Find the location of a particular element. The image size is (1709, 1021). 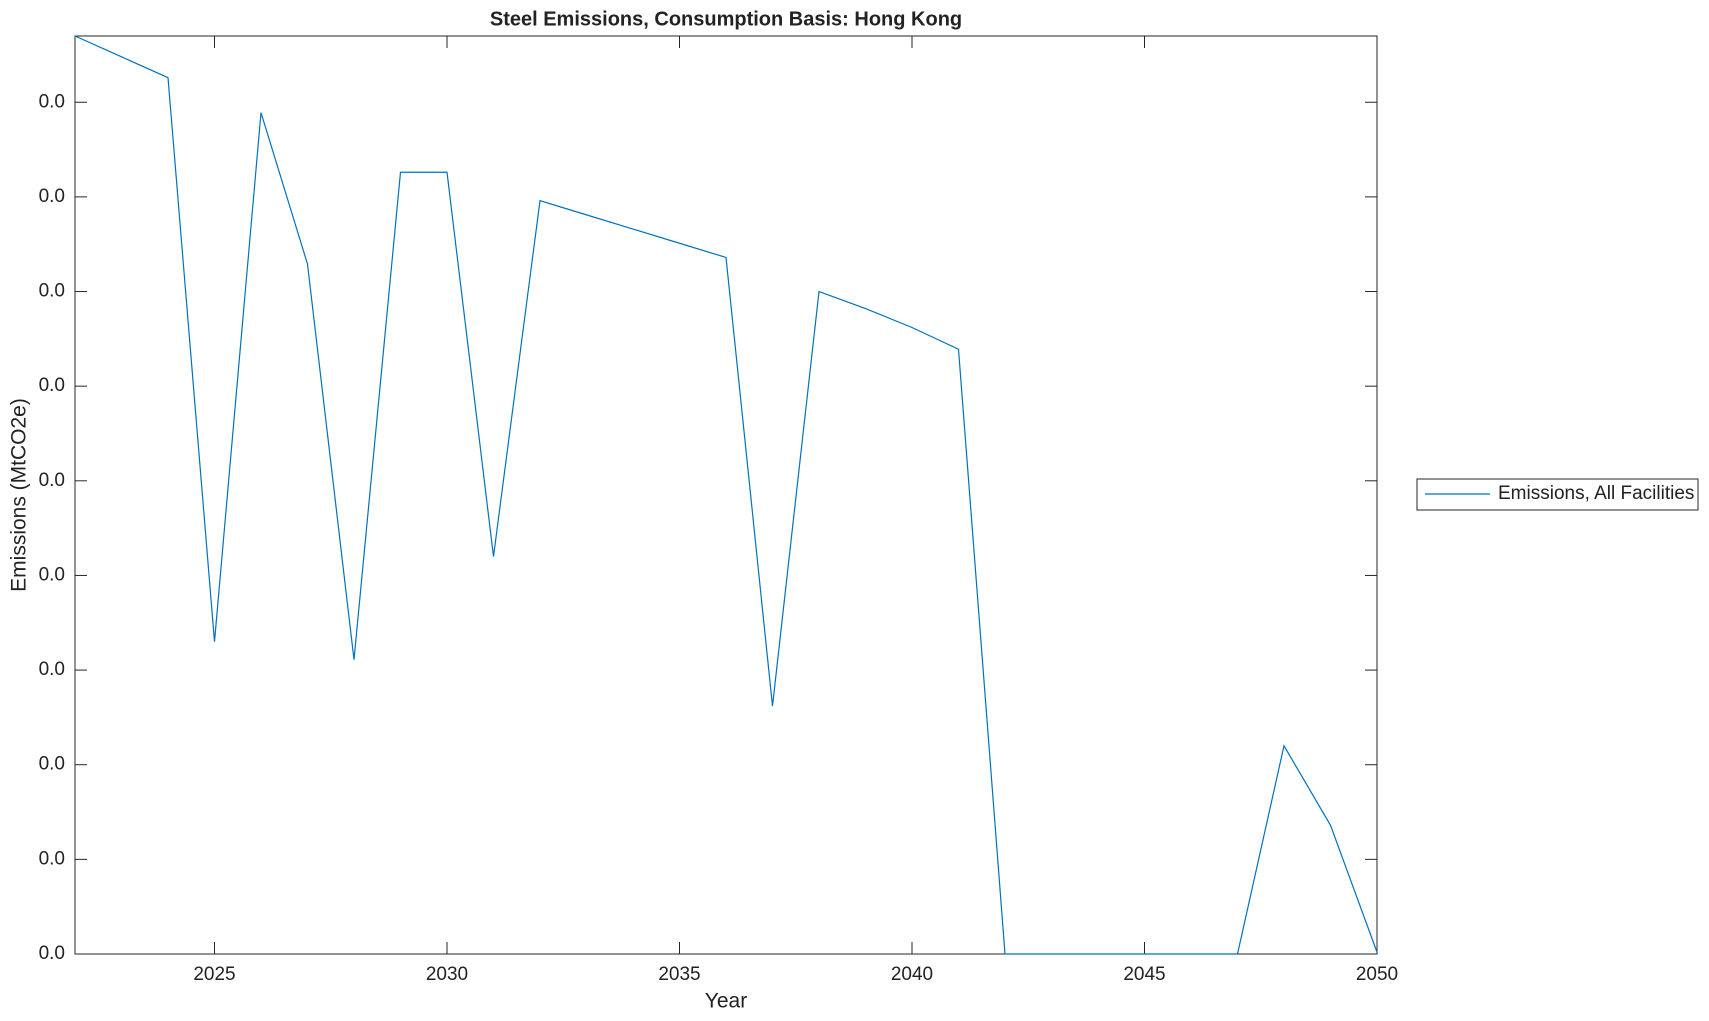

legend-label: Emissions, All Facilities is located at coordinates (1596, 493).